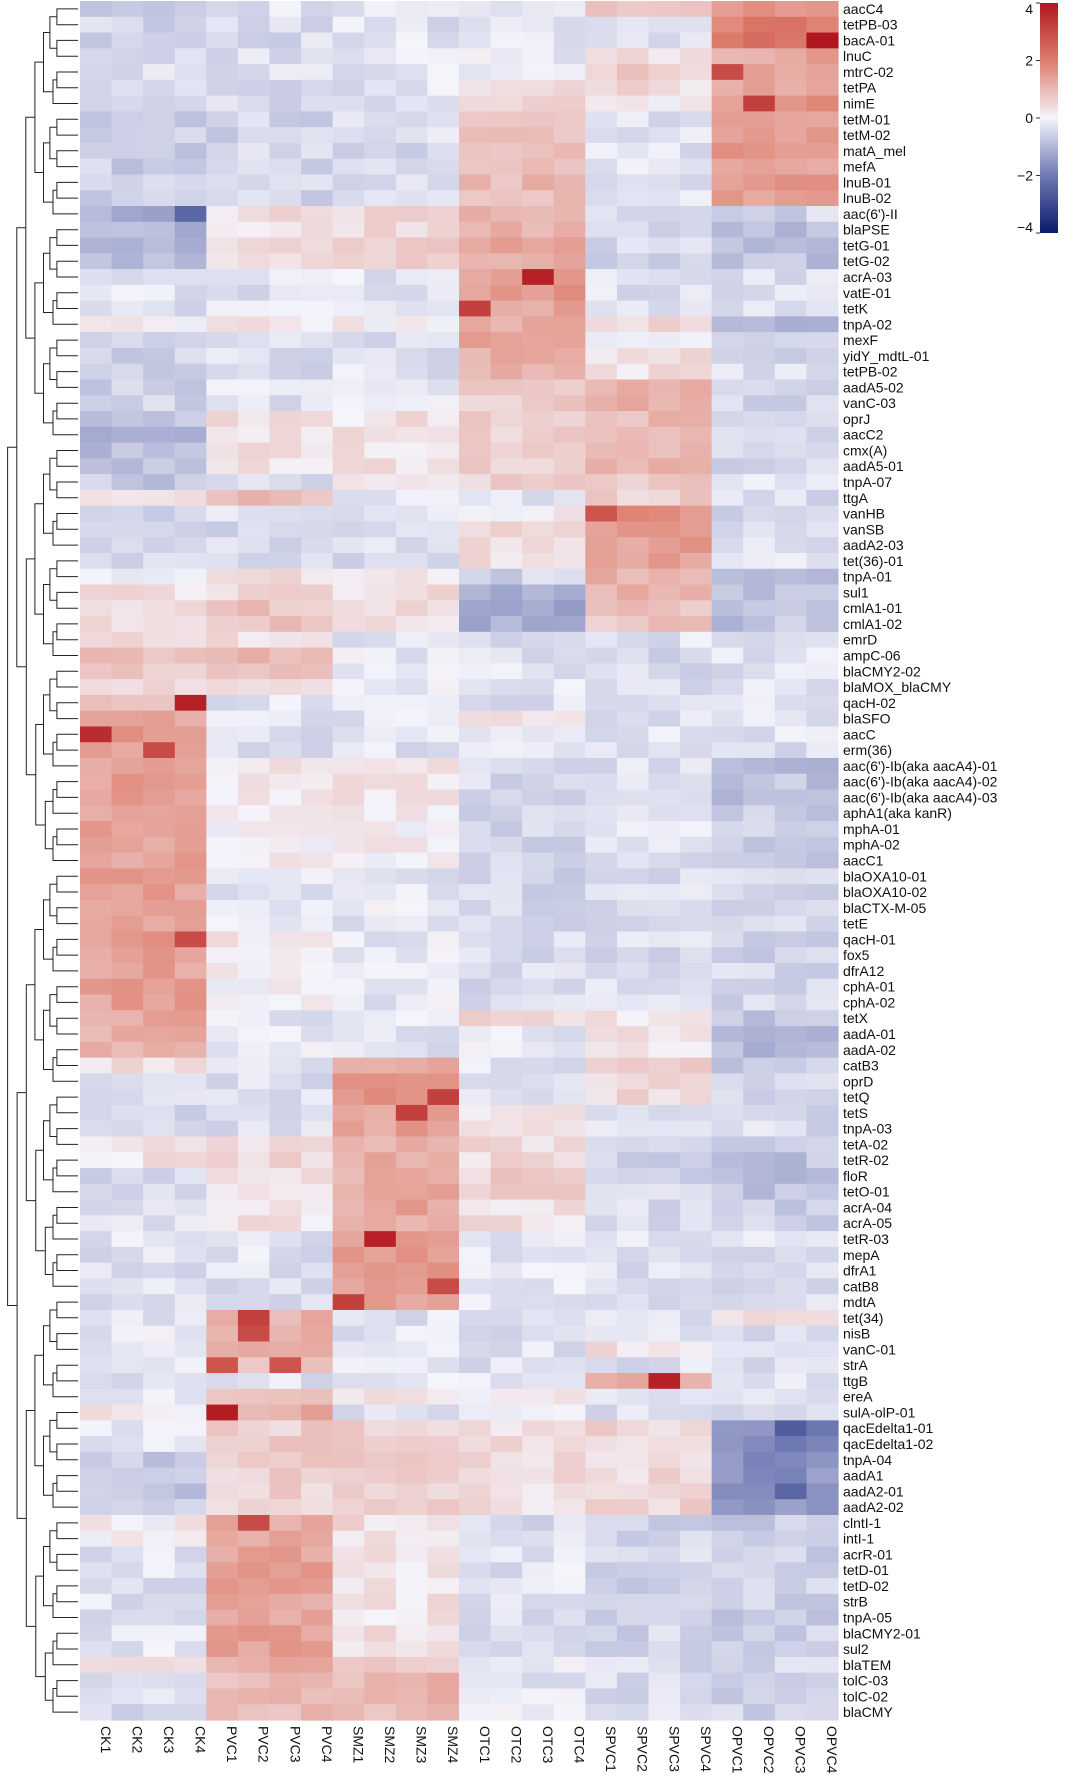  What do you see at coordinates (888, 1428) in the screenshot?
I see `gene-label: qacEdelta1-01` at bounding box center [888, 1428].